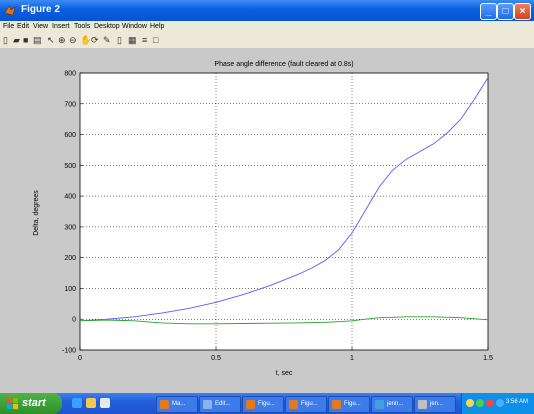  I want to click on y-axis-label: Delta, degrees, so click(36, 213).